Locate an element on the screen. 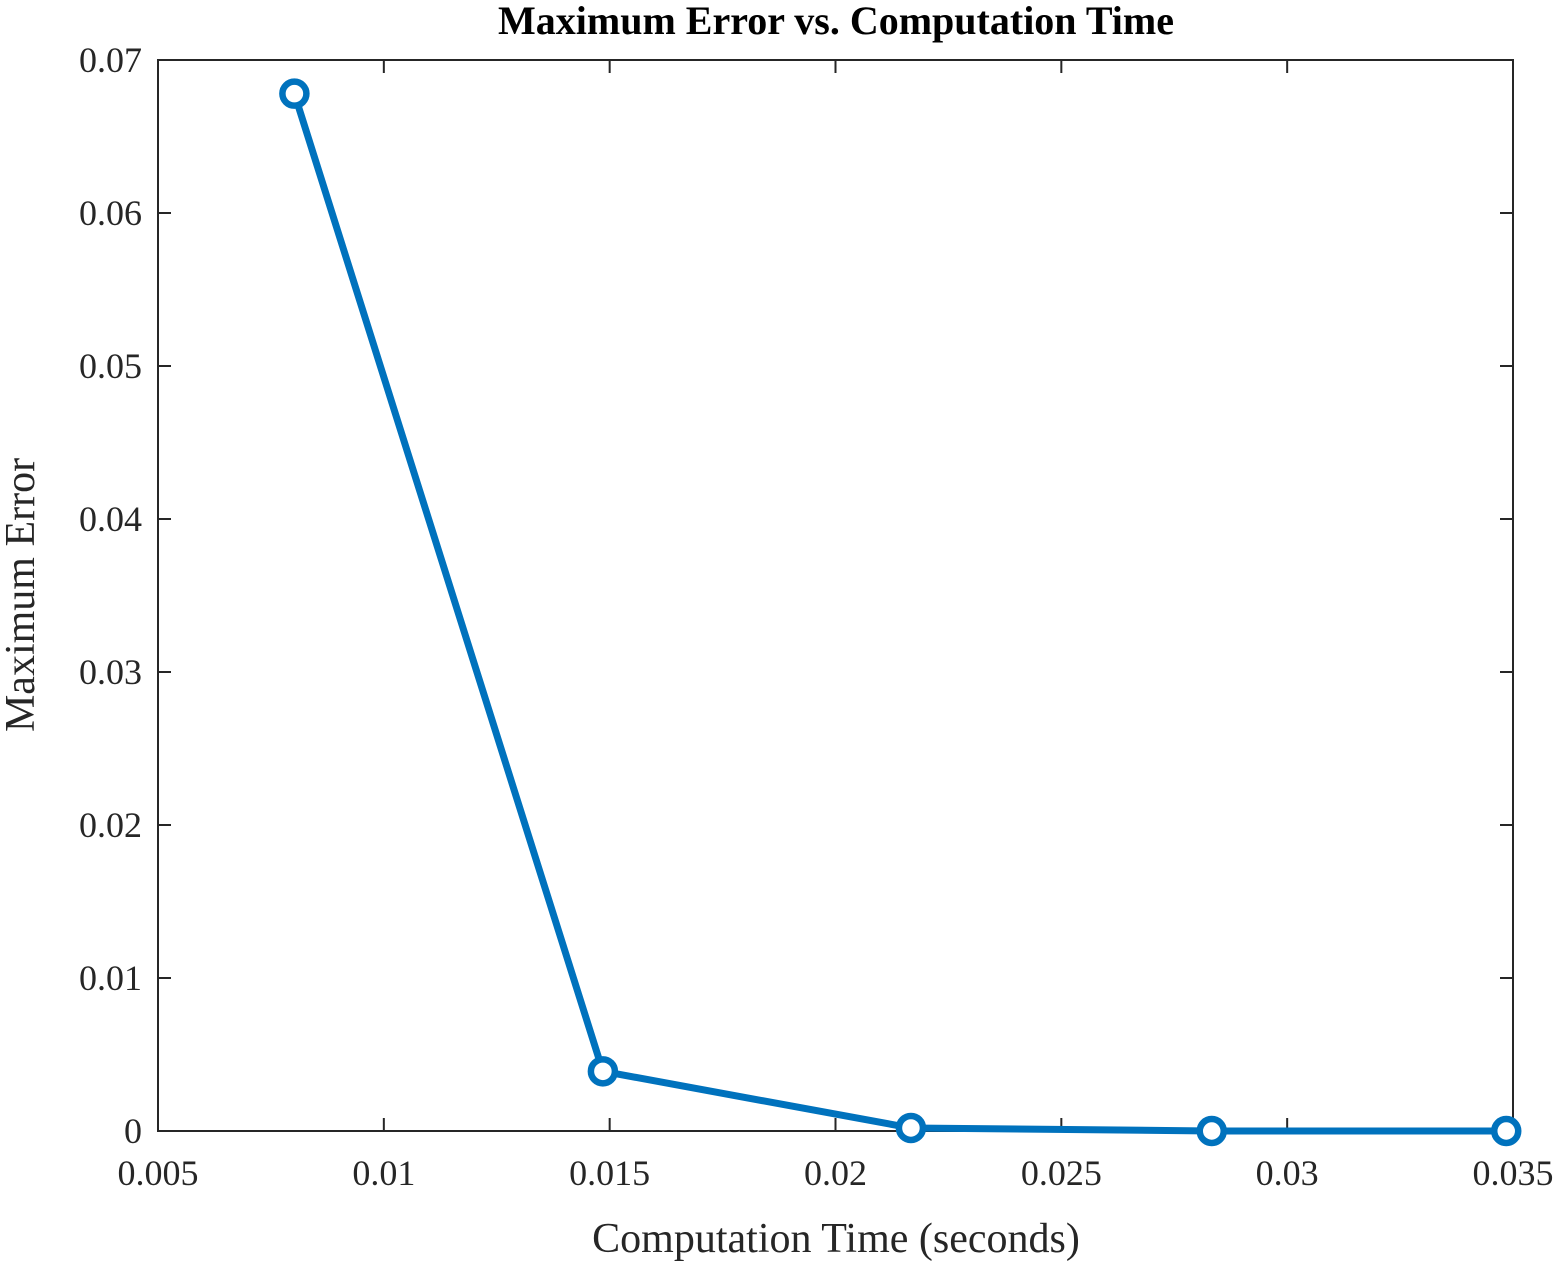 This screenshot has width=1562, height=1271. y-tick-label: 0.04 is located at coordinates (110, 519).